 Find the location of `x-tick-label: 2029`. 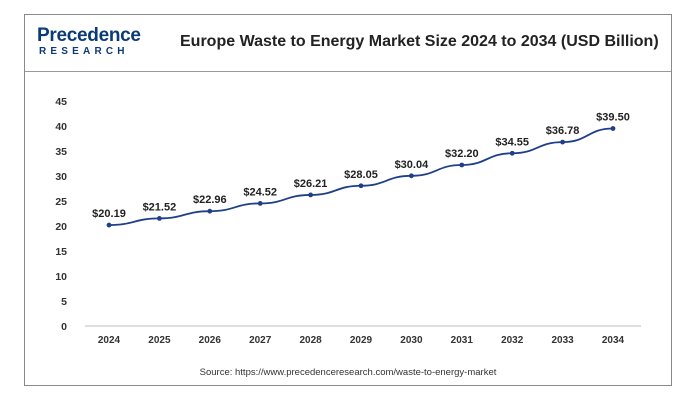

x-tick-label: 2029 is located at coordinates (361, 340).